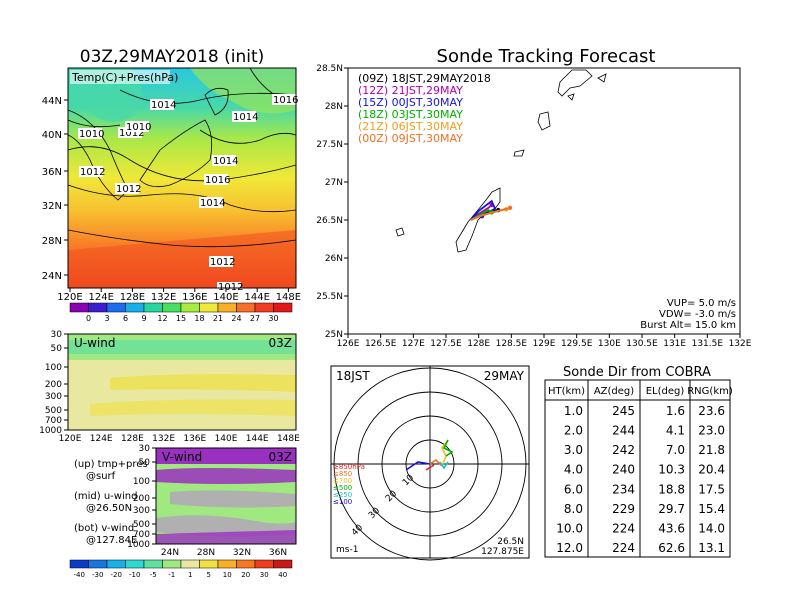 The width and height of the screenshot is (792, 612). Describe the element at coordinates (176, 153) in the screenshot. I see `coastline` at that location.